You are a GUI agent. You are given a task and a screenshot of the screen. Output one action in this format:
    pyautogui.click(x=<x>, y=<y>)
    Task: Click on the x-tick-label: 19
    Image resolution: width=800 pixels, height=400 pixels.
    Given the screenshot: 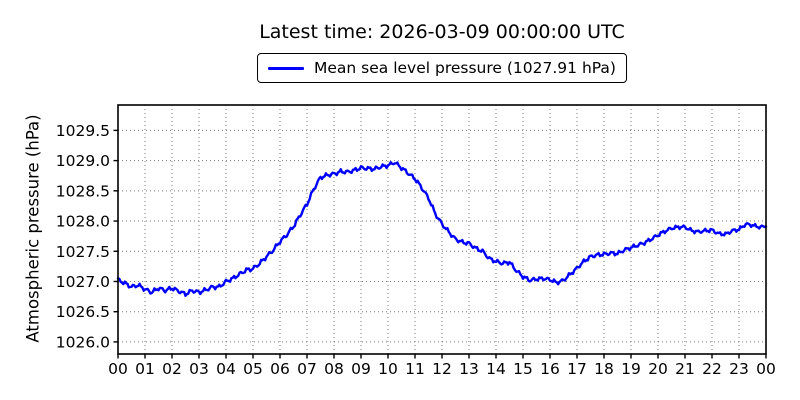 What is the action you would take?
    pyautogui.click(x=631, y=369)
    